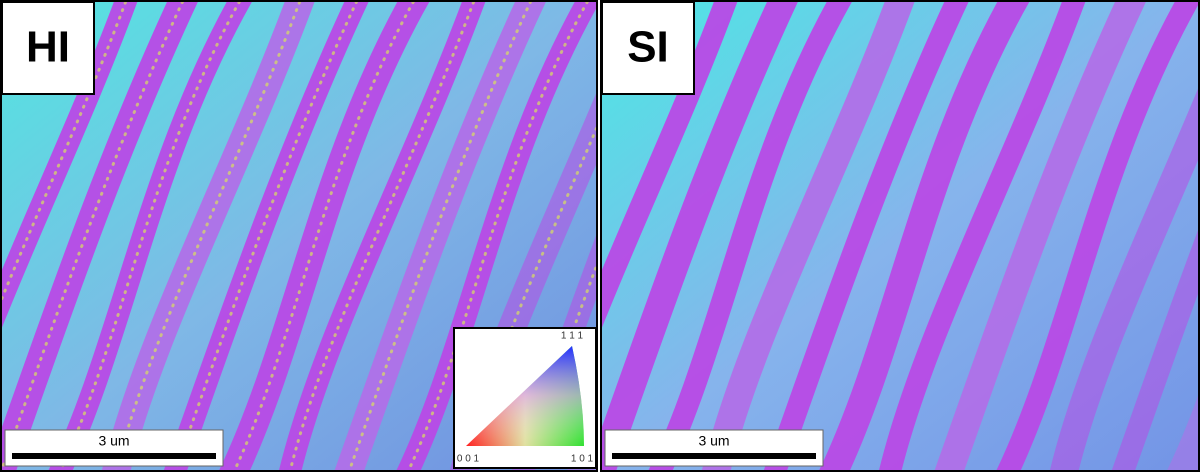 Image resolution: width=1200 pixels, height=472 pixels. What do you see at coordinates (468, 459) in the screenshot?
I see `legend-label: 0 0 1` at bounding box center [468, 459].